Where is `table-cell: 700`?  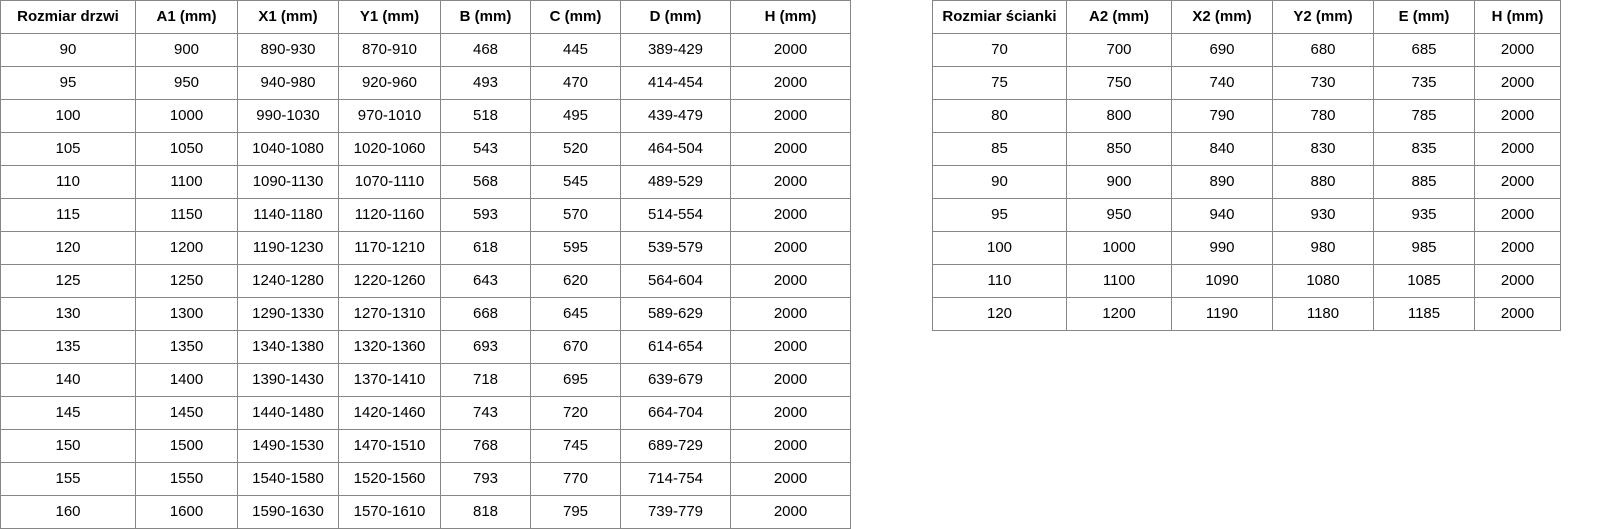
table-cell: 700 is located at coordinates (1119, 50).